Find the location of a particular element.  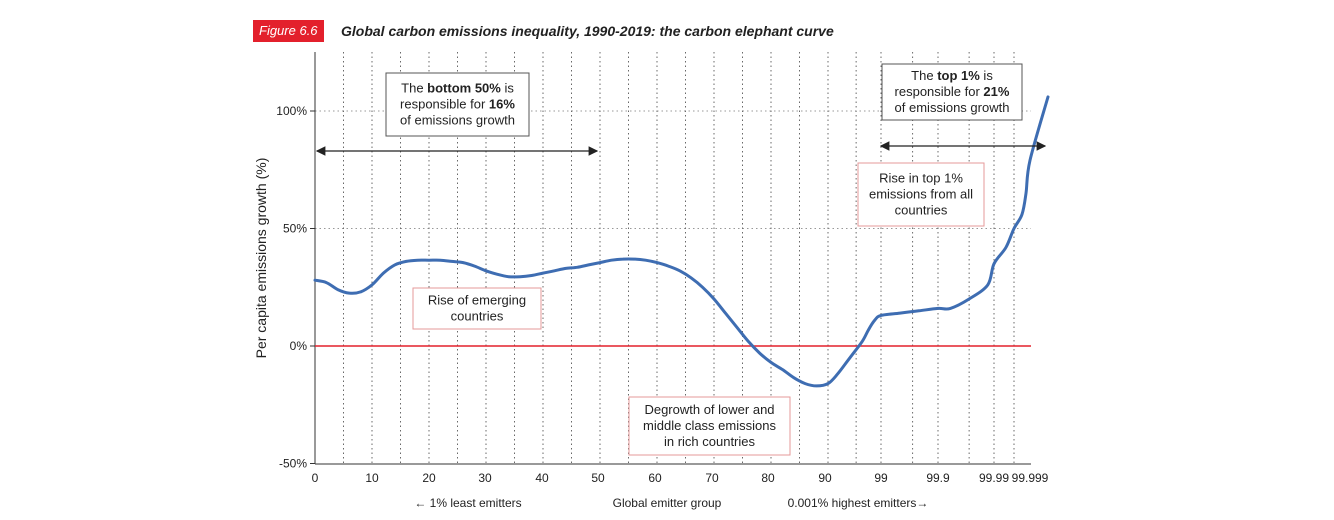

annotation-box-rise-top1 is located at coordinates (921, 194).